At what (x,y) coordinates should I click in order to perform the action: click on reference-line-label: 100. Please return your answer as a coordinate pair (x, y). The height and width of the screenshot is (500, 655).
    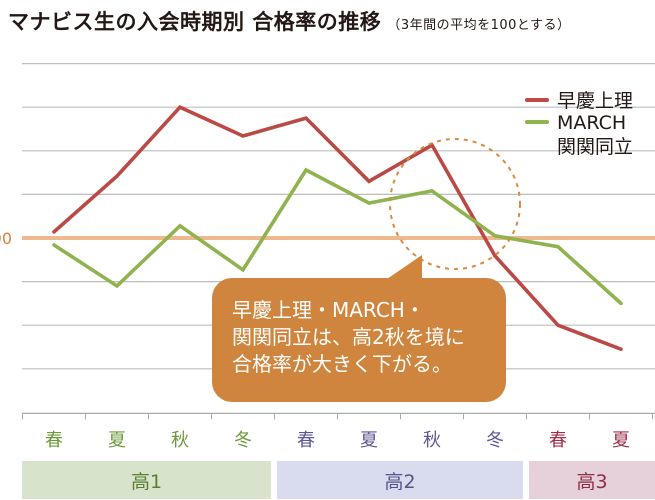
    Looking at the image, I should click on (6, 238).